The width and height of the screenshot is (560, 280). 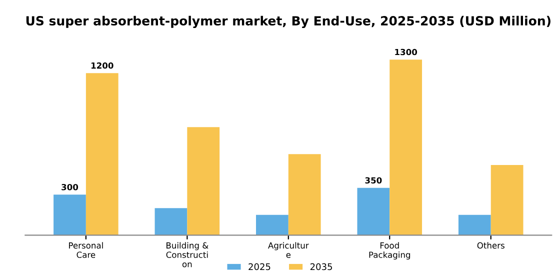 What do you see at coordinates (187, 255) in the screenshot?
I see `x-tick-label: Building & Constructi on` at bounding box center [187, 255].